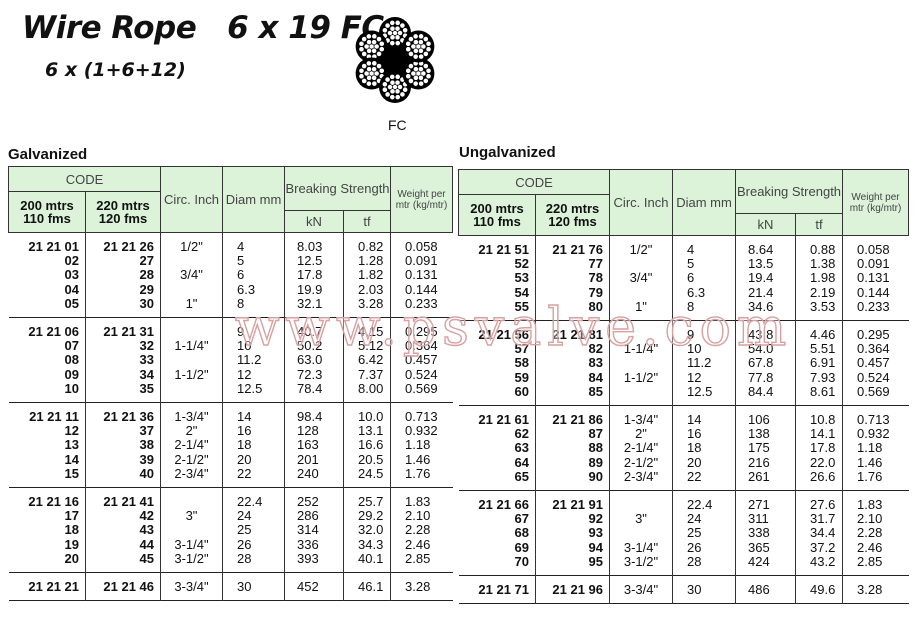 The image size is (922, 620). Describe the element at coordinates (704, 395) in the screenshot. I see `cell-diam: 12.5` at that location.